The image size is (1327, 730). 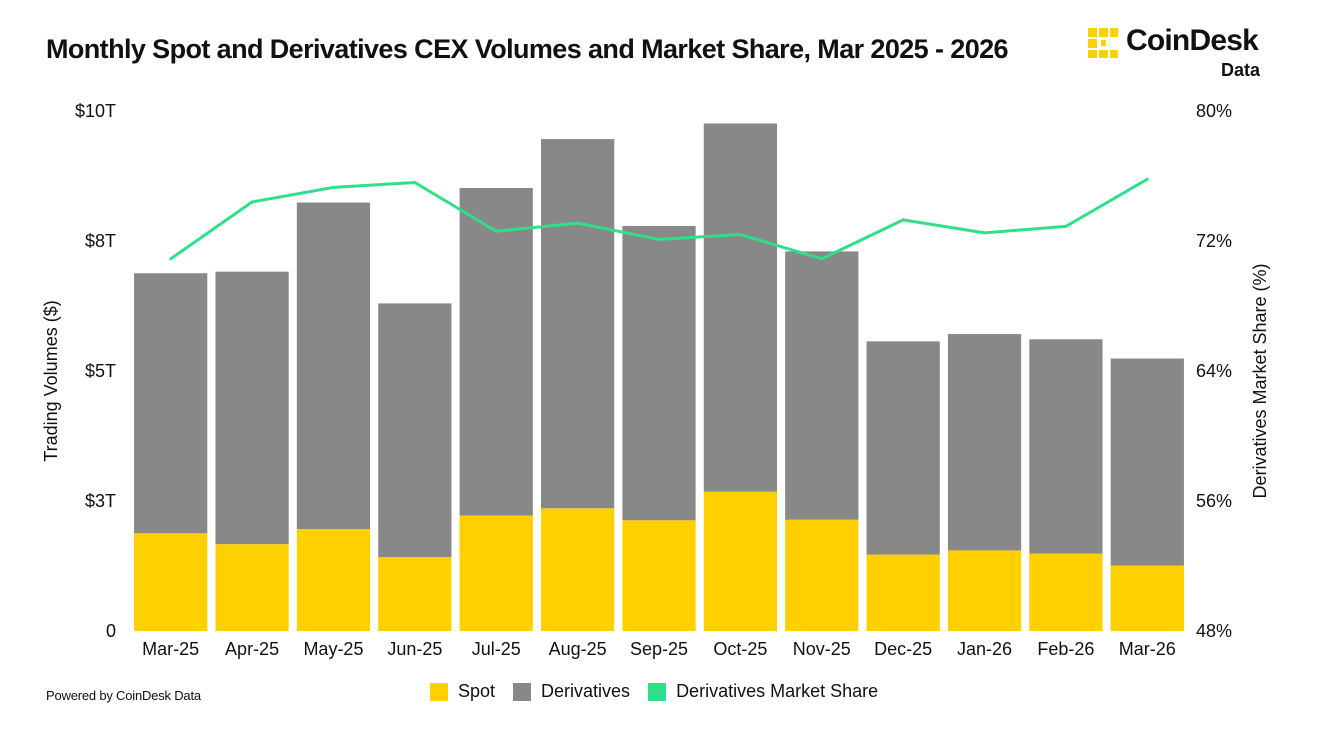 I want to click on x-tick-label: May-25, so click(x=333, y=649).